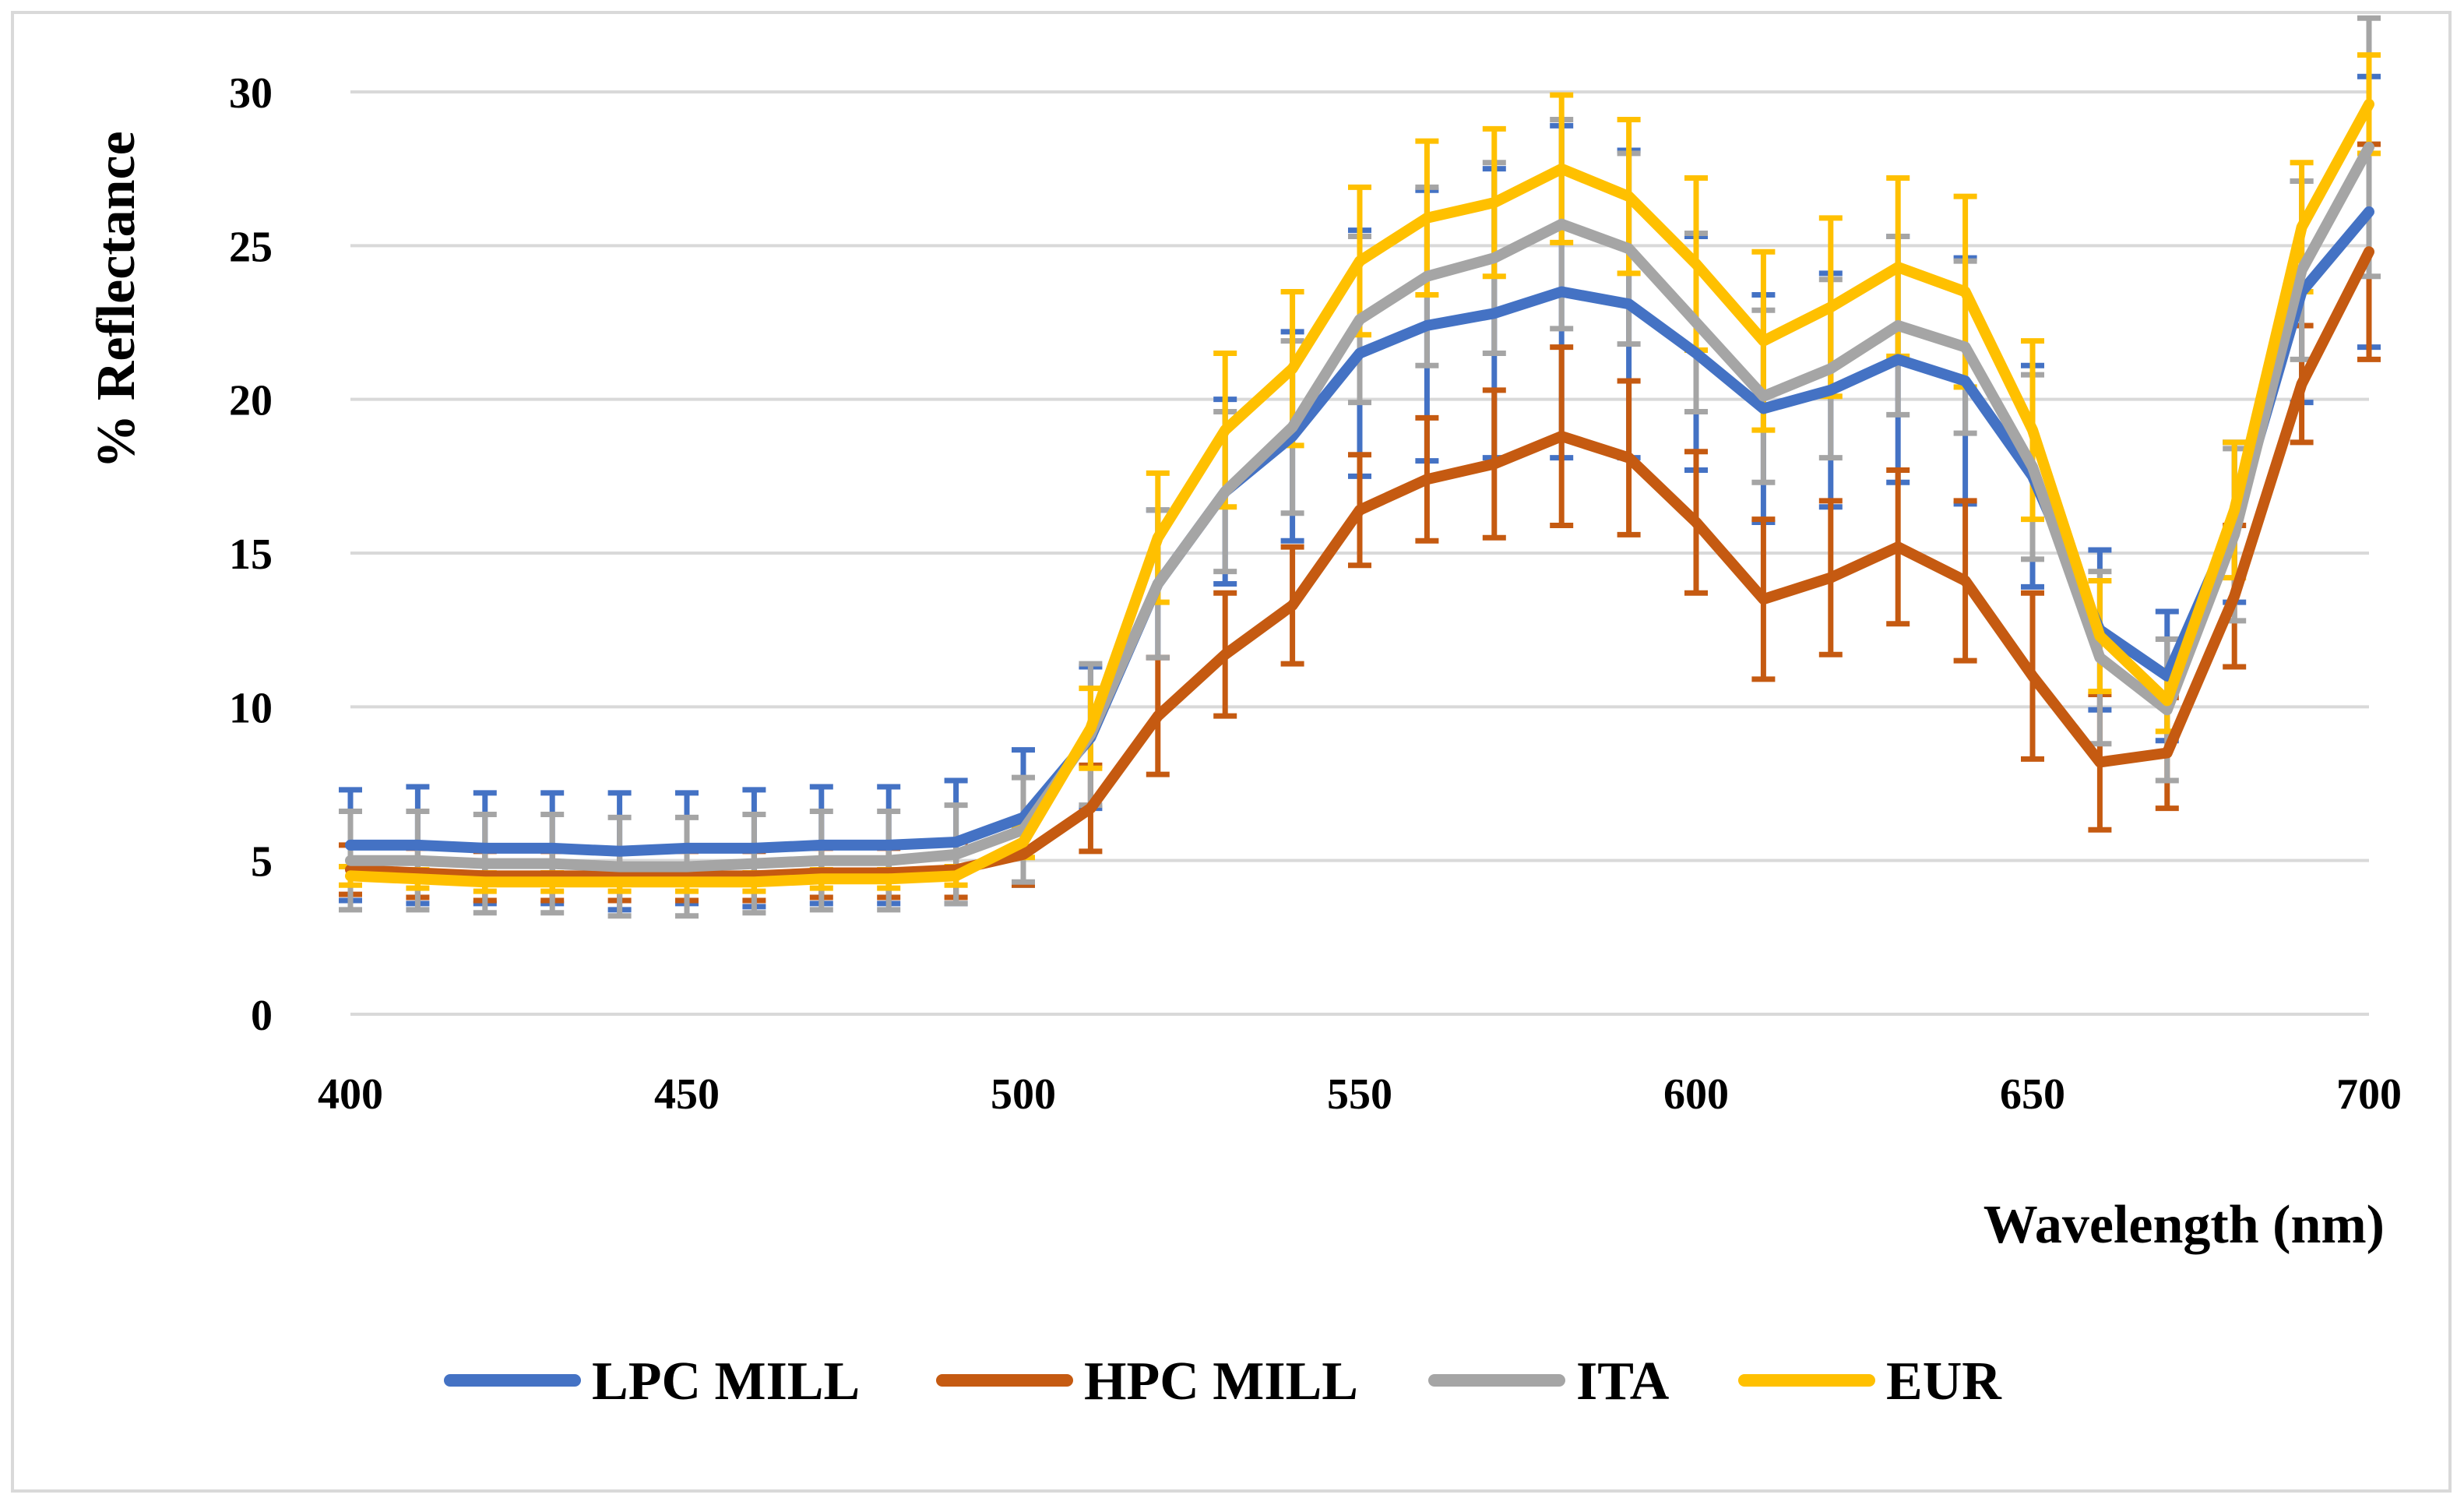  What do you see at coordinates (2369, 1094) in the screenshot?
I see `x-tick-label-700: 700` at bounding box center [2369, 1094].